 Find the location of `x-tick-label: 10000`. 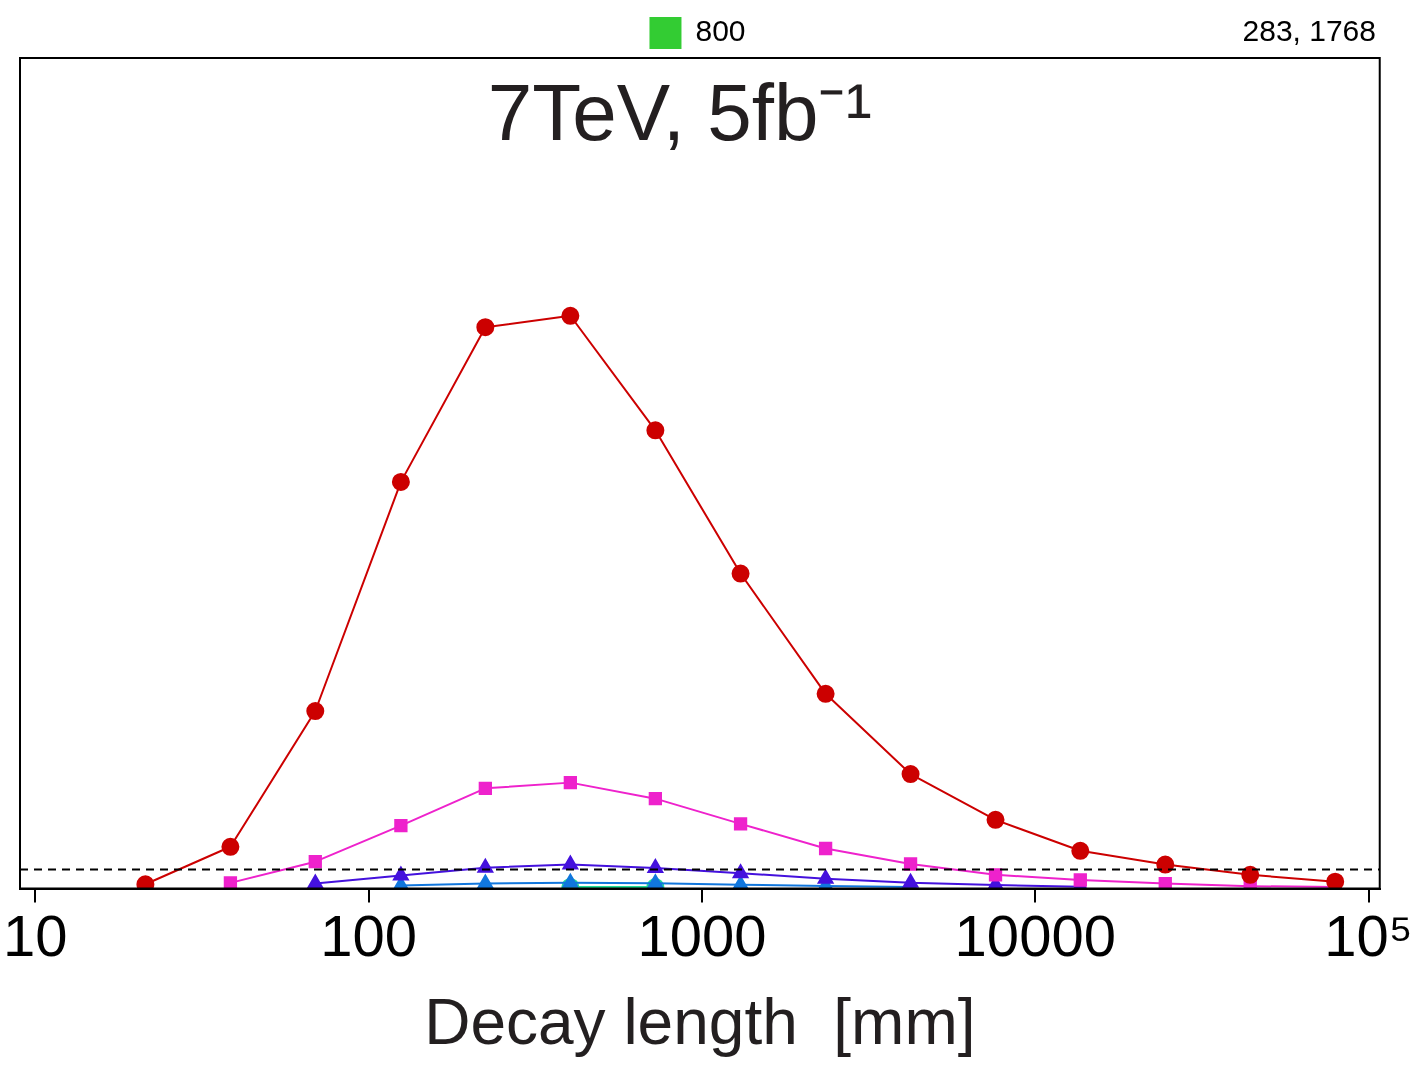

x-tick-label: 10000 is located at coordinates (1035, 936).